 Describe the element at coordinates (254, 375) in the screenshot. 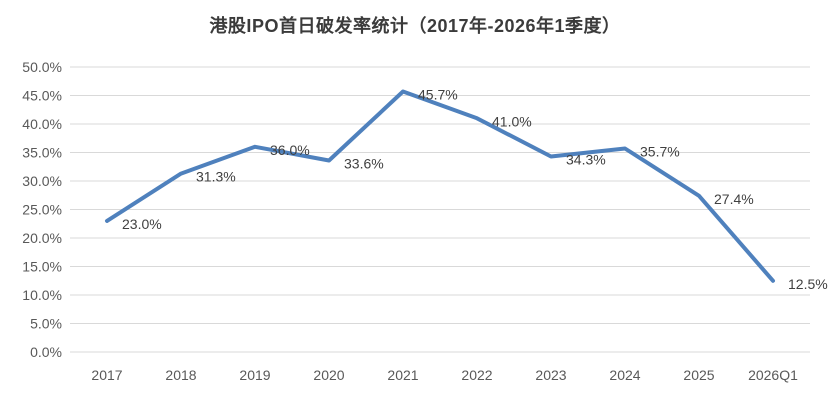

I see `x-axis-tick-label: 2019` at that location.